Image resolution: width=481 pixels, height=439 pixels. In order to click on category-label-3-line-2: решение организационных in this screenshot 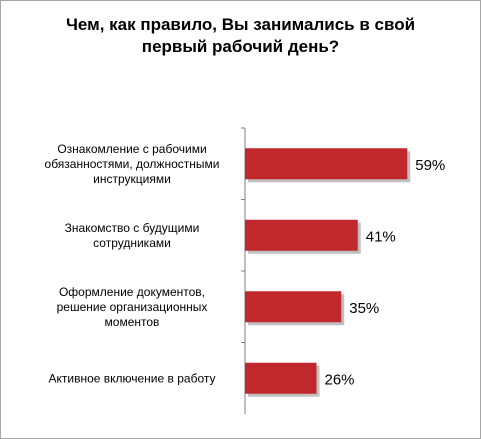, I will do `click(132, 307)`.